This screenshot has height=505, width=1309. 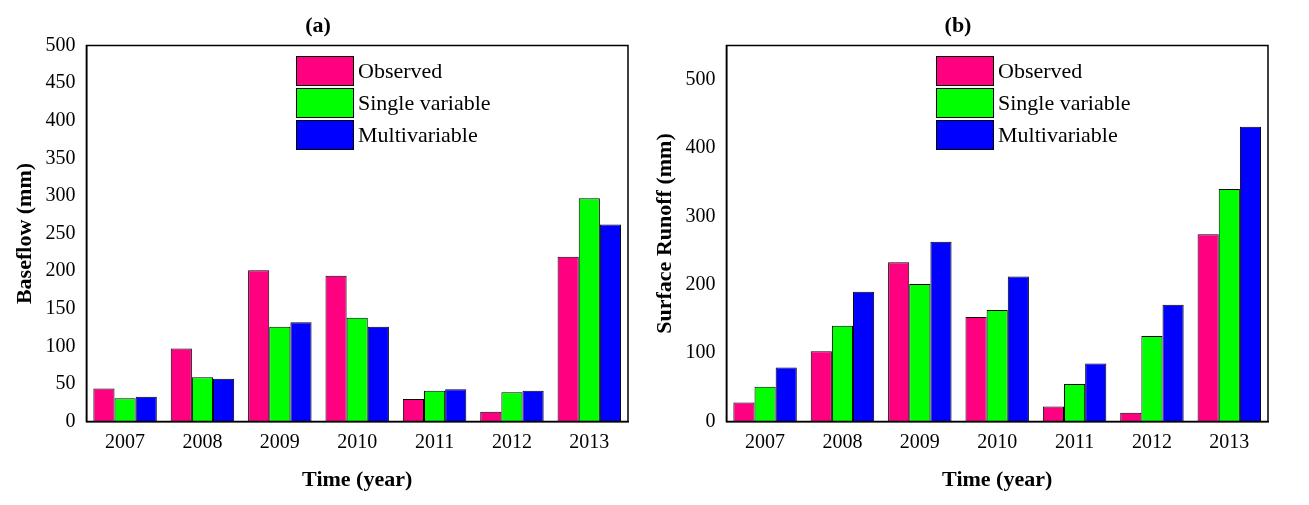 What do you see at coordinates (65, 382) in the screenshot?
I see `y-tick-label: 50` at bounding box center [65, 382].